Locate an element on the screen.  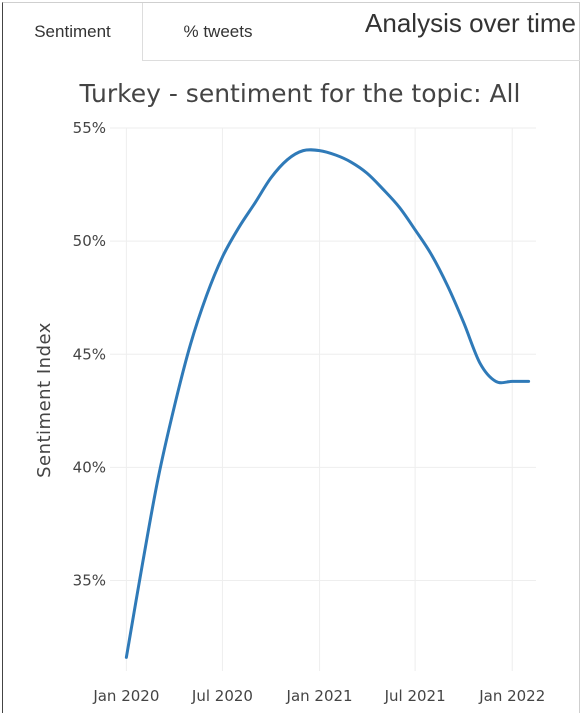
tab-percent-tweets: % tweets is located at coordinates (218, 32).